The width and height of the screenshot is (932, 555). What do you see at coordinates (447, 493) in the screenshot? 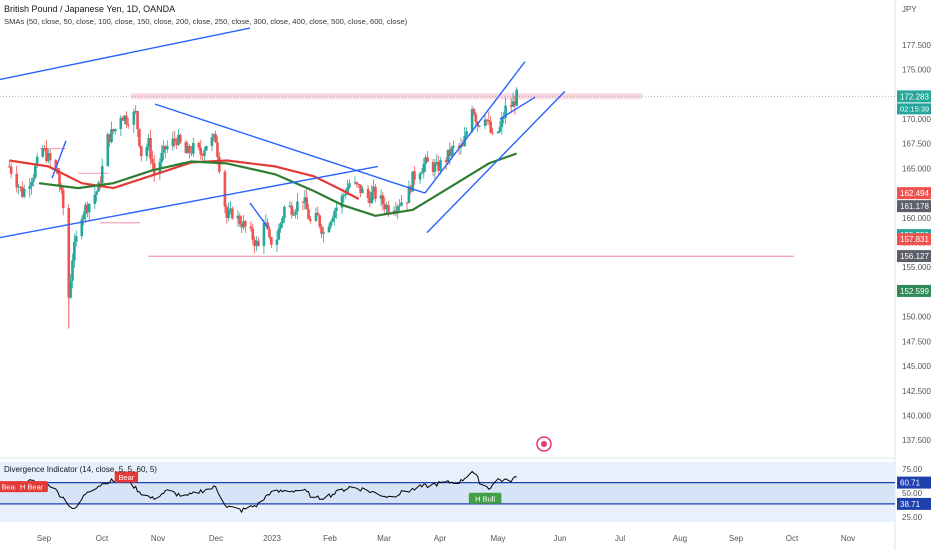
I see `indicator-band` at bounding box center [447, 493].